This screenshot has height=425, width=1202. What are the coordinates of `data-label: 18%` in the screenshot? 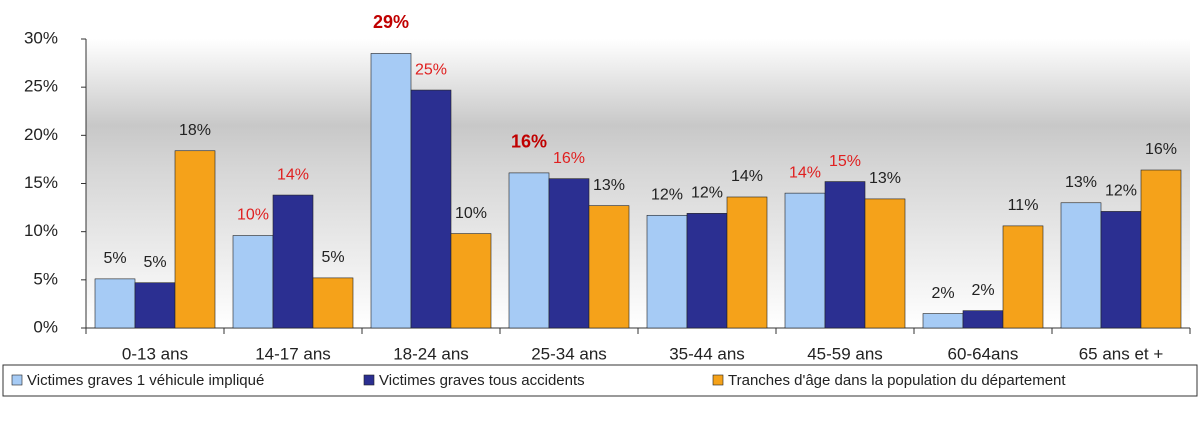 It's located at (195, 130).